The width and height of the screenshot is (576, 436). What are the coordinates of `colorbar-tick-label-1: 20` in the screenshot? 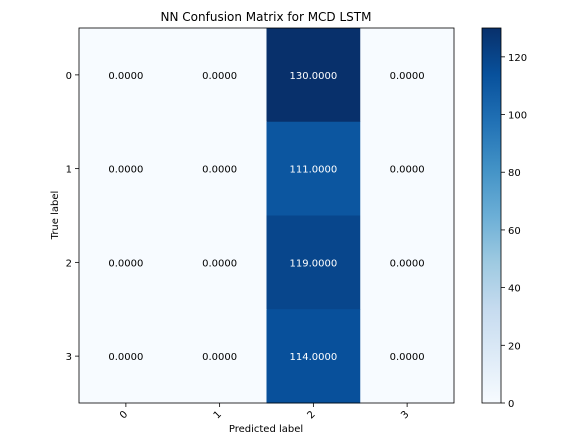 It's located at (514, 346).